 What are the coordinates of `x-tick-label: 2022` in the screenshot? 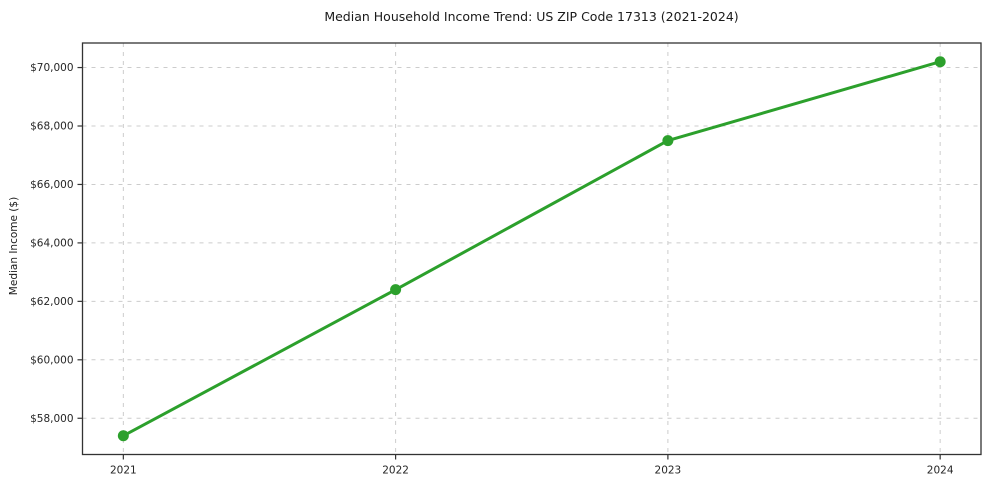 It's located at (395, 471).